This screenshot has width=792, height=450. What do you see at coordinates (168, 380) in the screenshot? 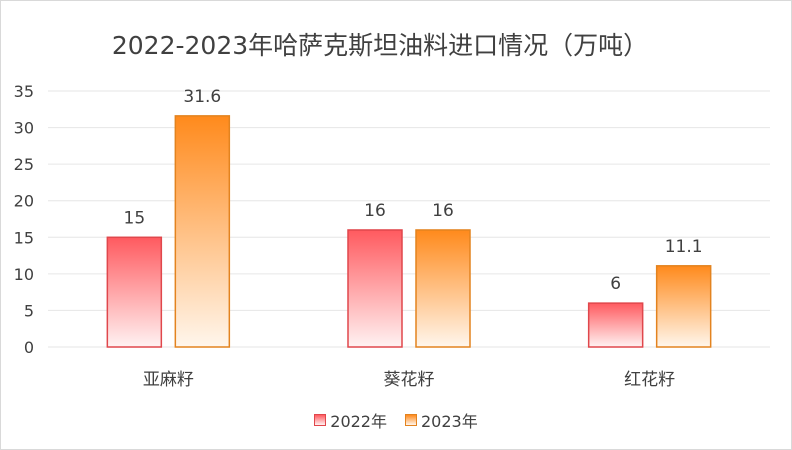
I see `x-tick-label: 亚麻籽` at bounding box center [168, 380].